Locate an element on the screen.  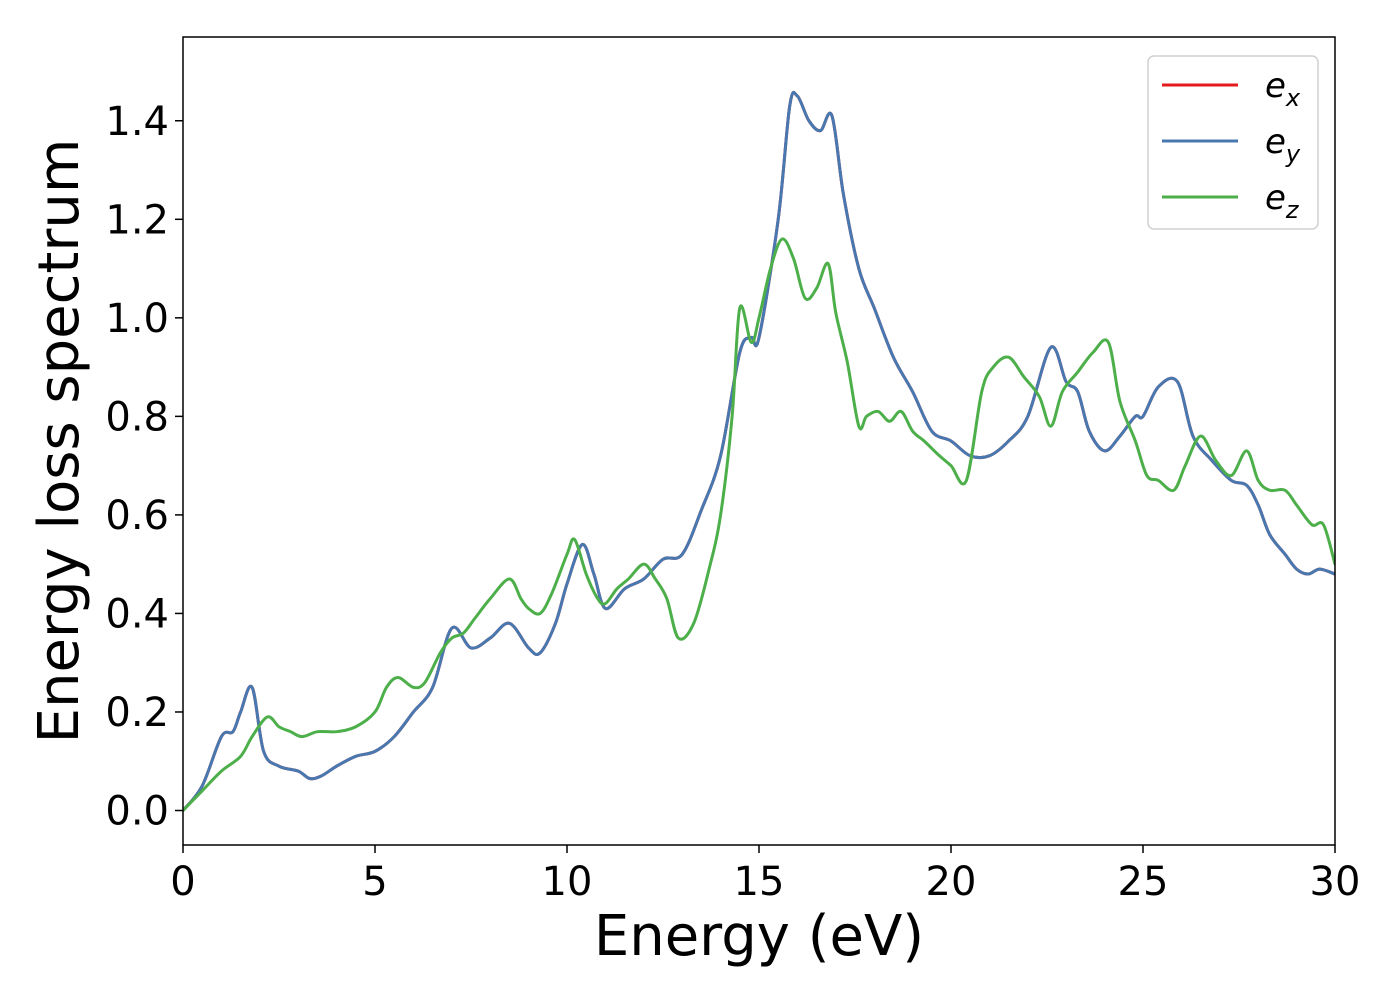
y-tick-label: 0.4 is located at coordinates (137, 614).